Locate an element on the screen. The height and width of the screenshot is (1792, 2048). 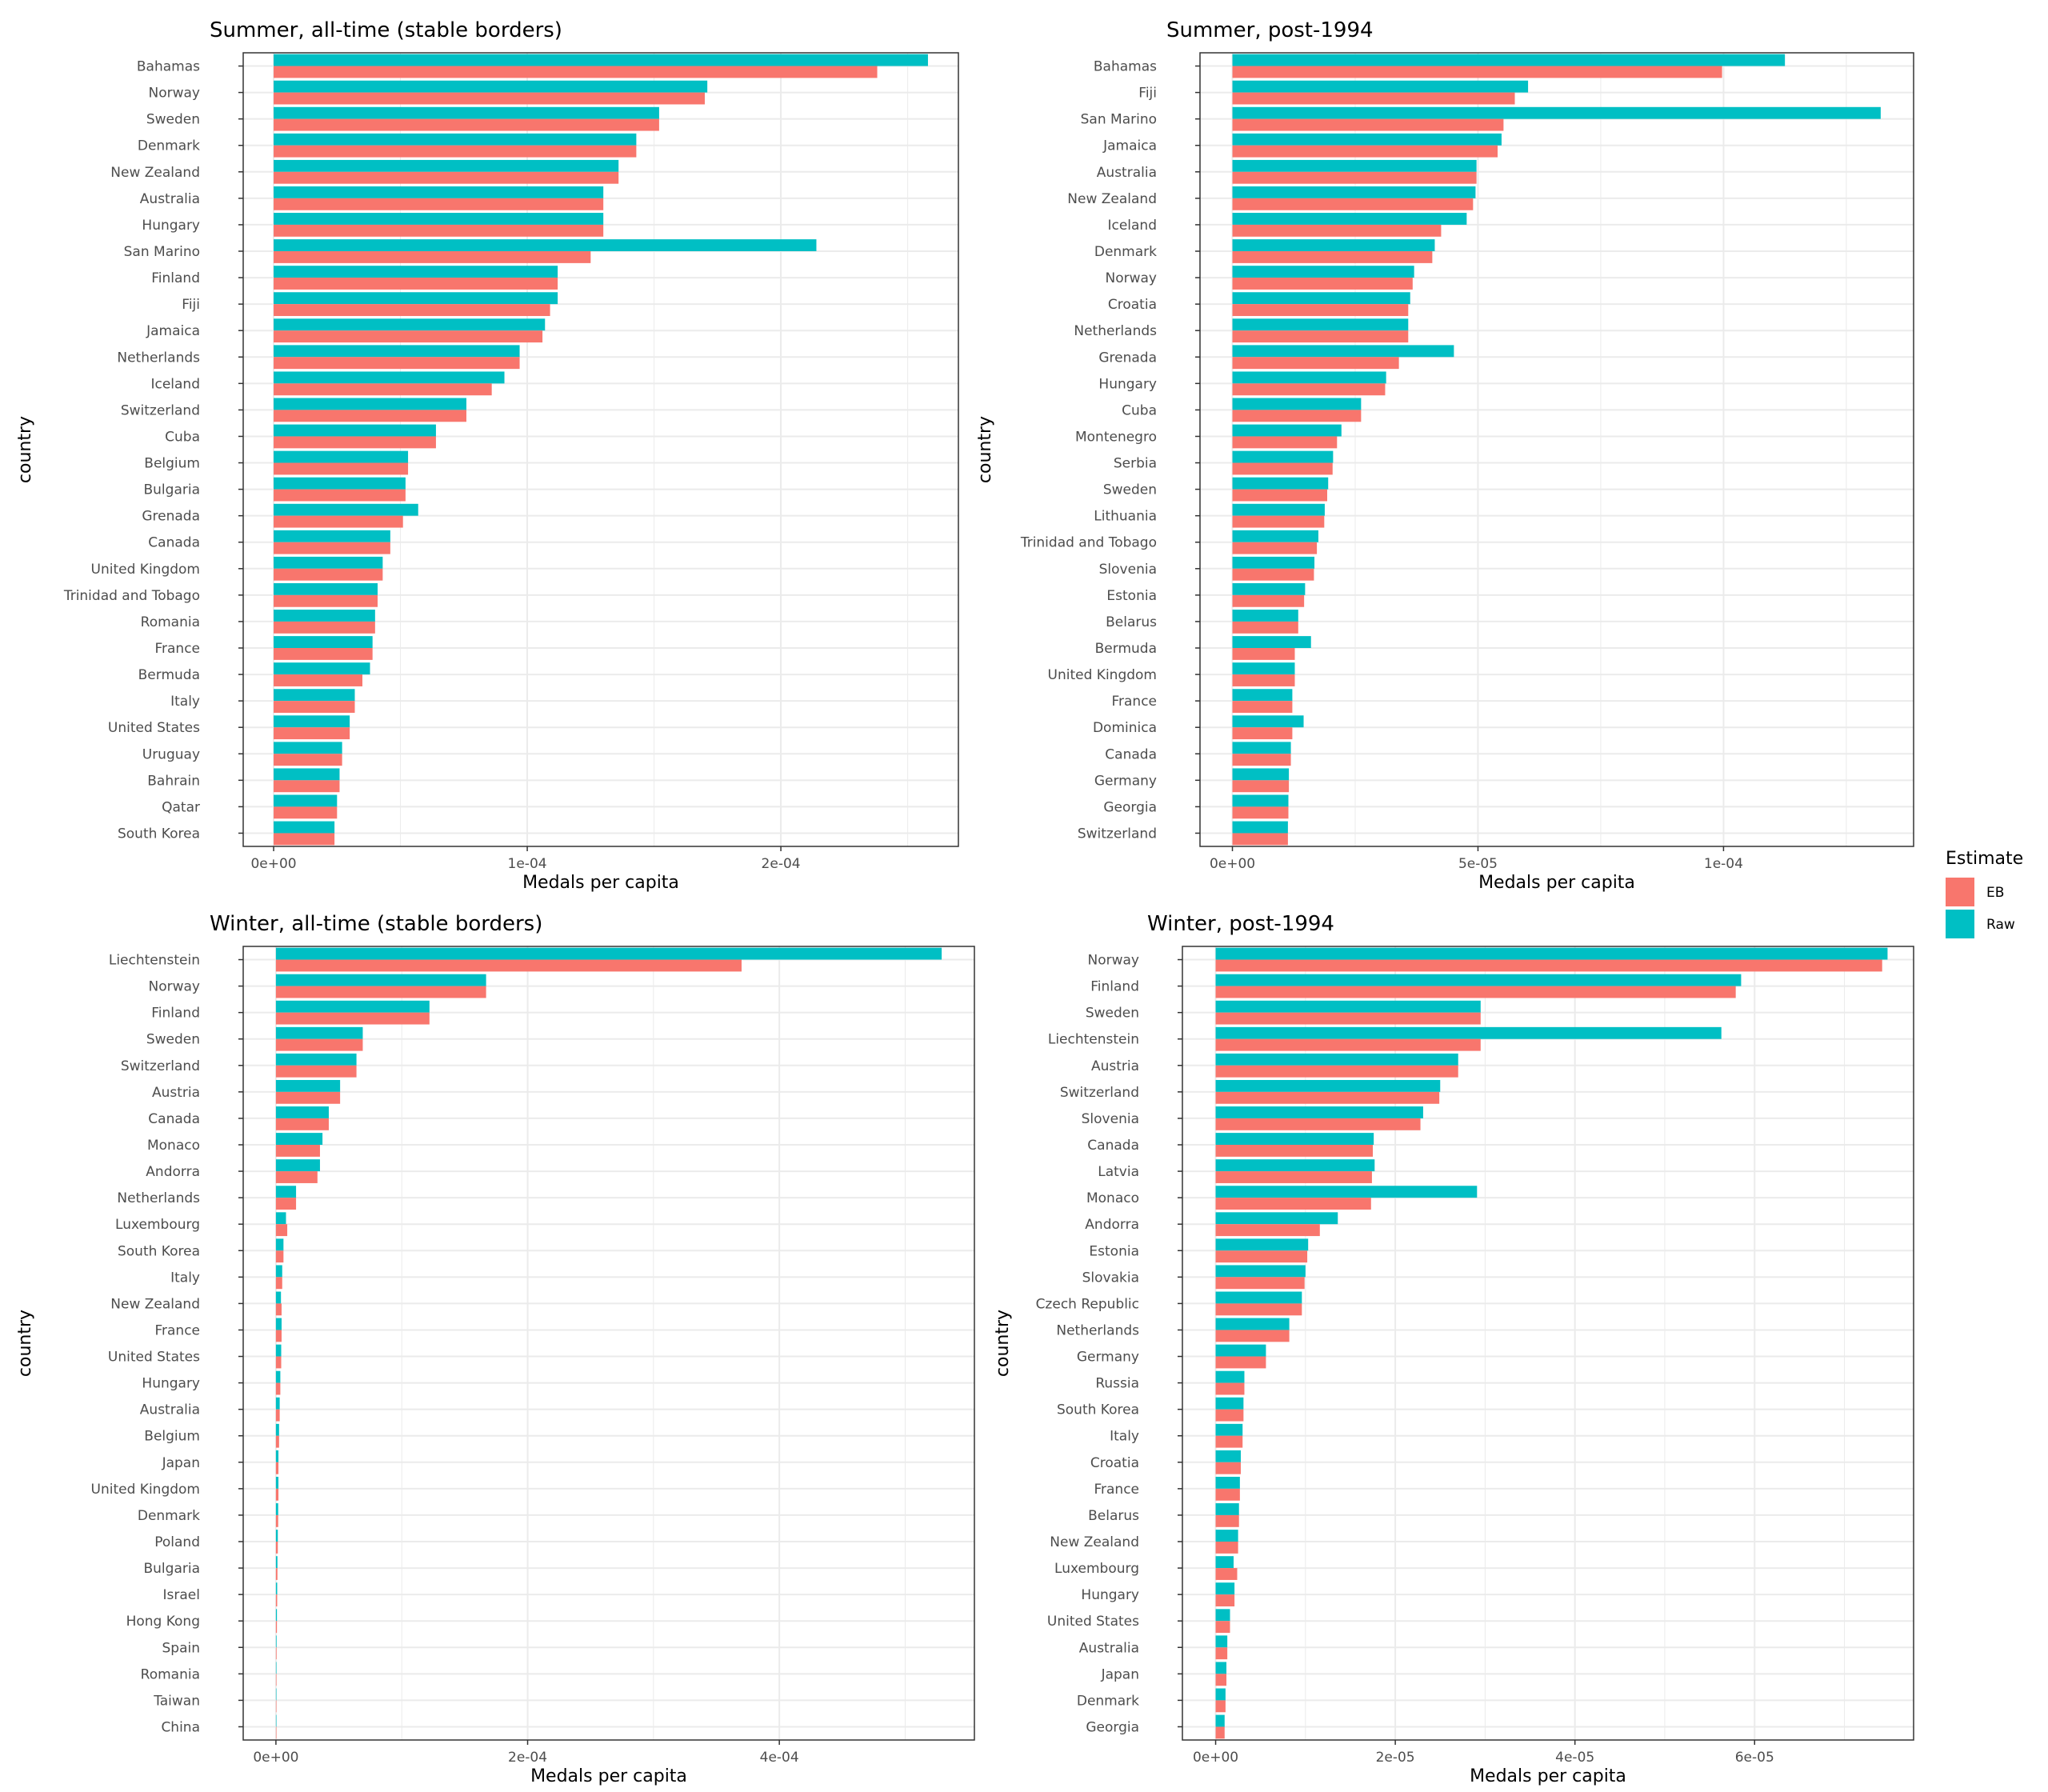
y-tick-label: Latvia is located at coordinates (1118, 1172).